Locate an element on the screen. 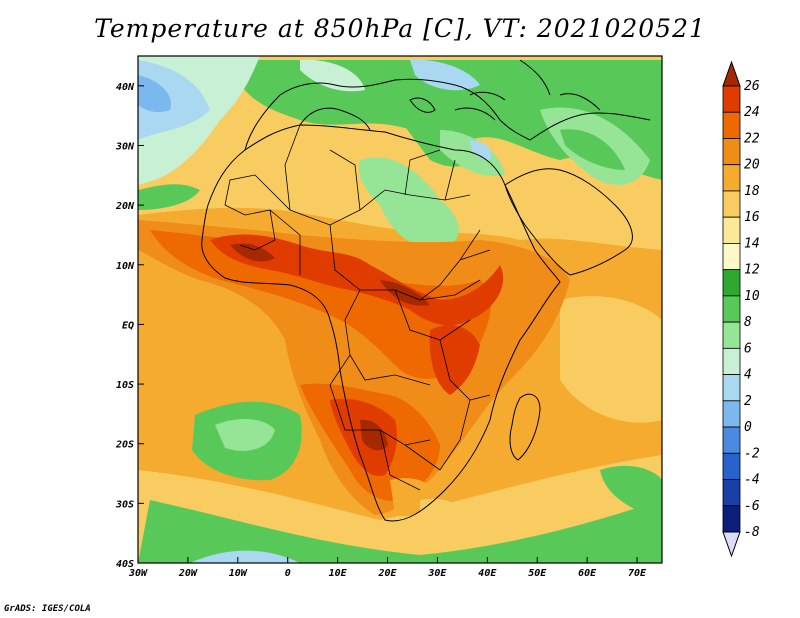 Image resolution: width=800 pixels, height=618 pixels. lon-tick-label: 10E is located at coordinates (338, 573).